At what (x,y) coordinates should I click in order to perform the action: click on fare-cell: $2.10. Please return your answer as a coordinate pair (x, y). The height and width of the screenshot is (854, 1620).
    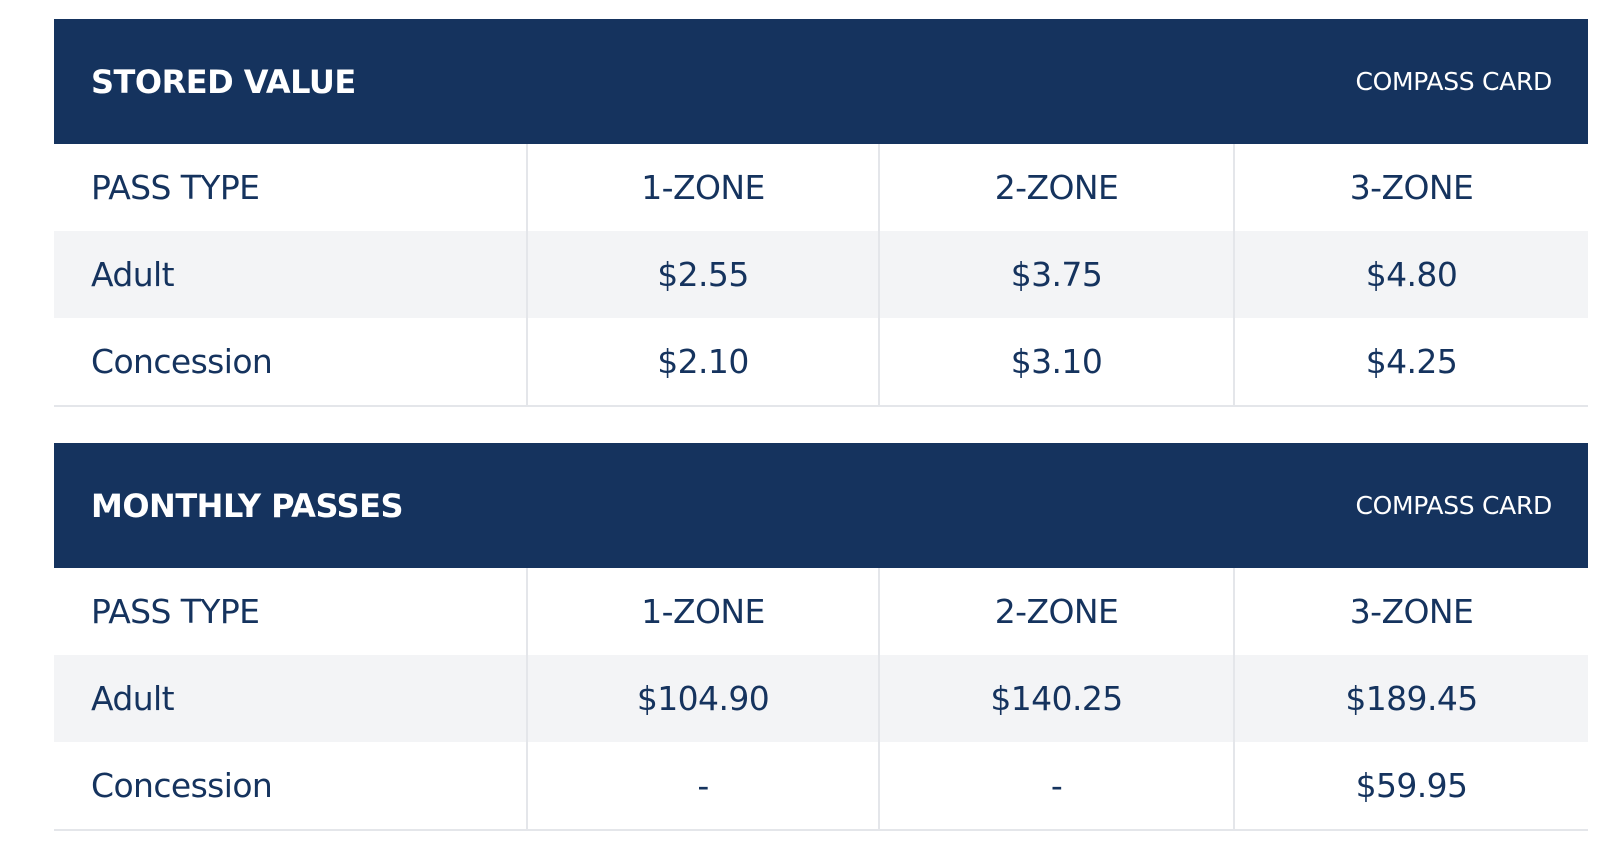
    Looking at the image, I should click on (702, 362).